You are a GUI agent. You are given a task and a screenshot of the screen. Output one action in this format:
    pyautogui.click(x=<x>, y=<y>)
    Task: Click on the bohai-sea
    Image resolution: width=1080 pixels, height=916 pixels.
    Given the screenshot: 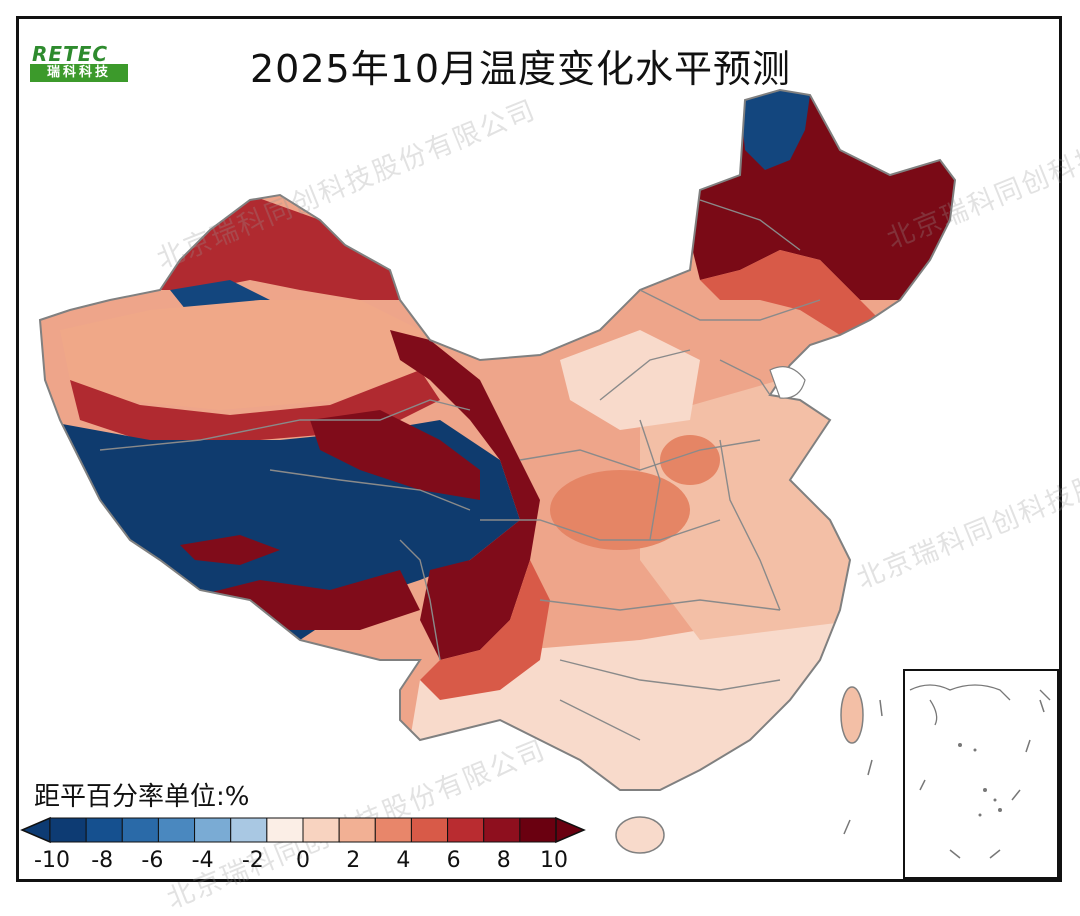 What is the action you would take?
    pyautogui.click(x=787, y=382)
    